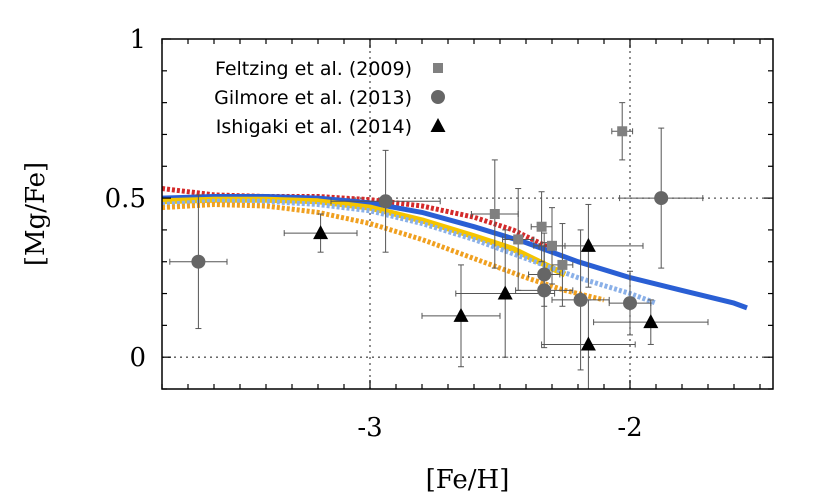 This screenshot has height=498, width=830. What do you see at coordinates (36, 214) in the screenshot?
I see `y-axis-title: [Mg/Fe]` at bounding box center [36, 214].